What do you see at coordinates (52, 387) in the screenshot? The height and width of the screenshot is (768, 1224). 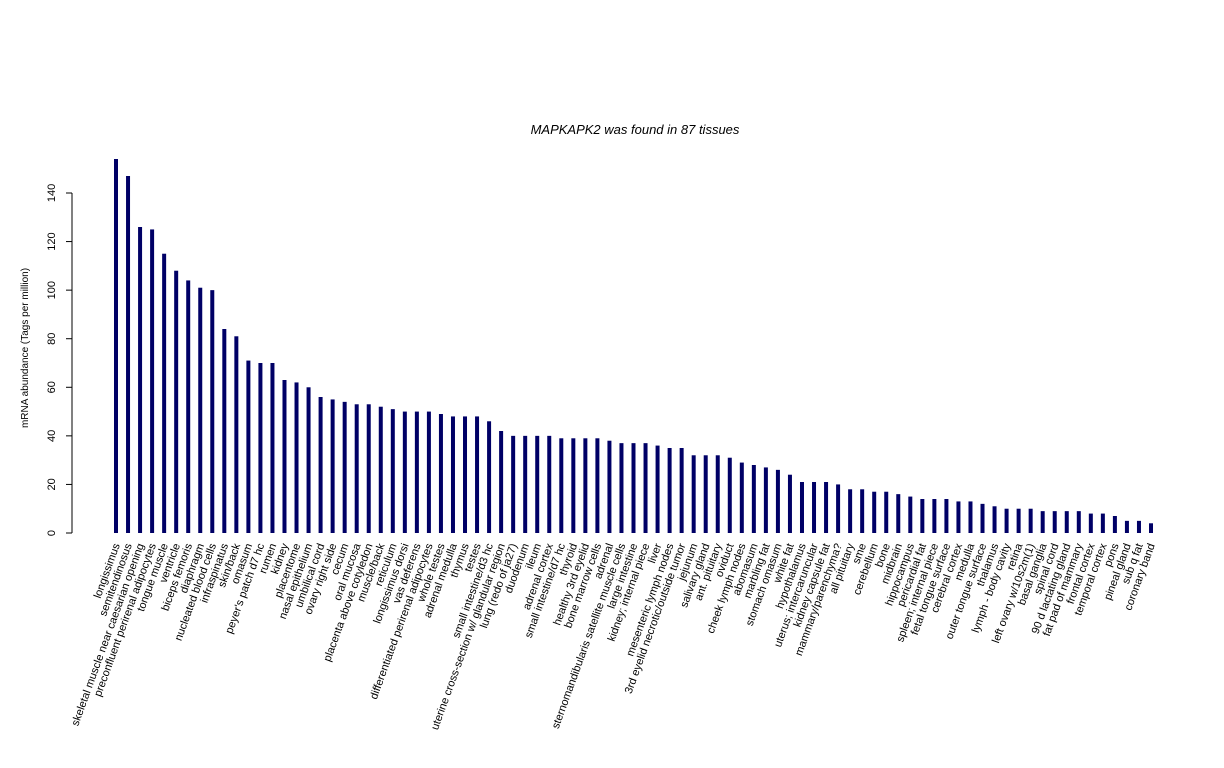 I see `y-tick-label: 60` at bounding box center [52, 387].